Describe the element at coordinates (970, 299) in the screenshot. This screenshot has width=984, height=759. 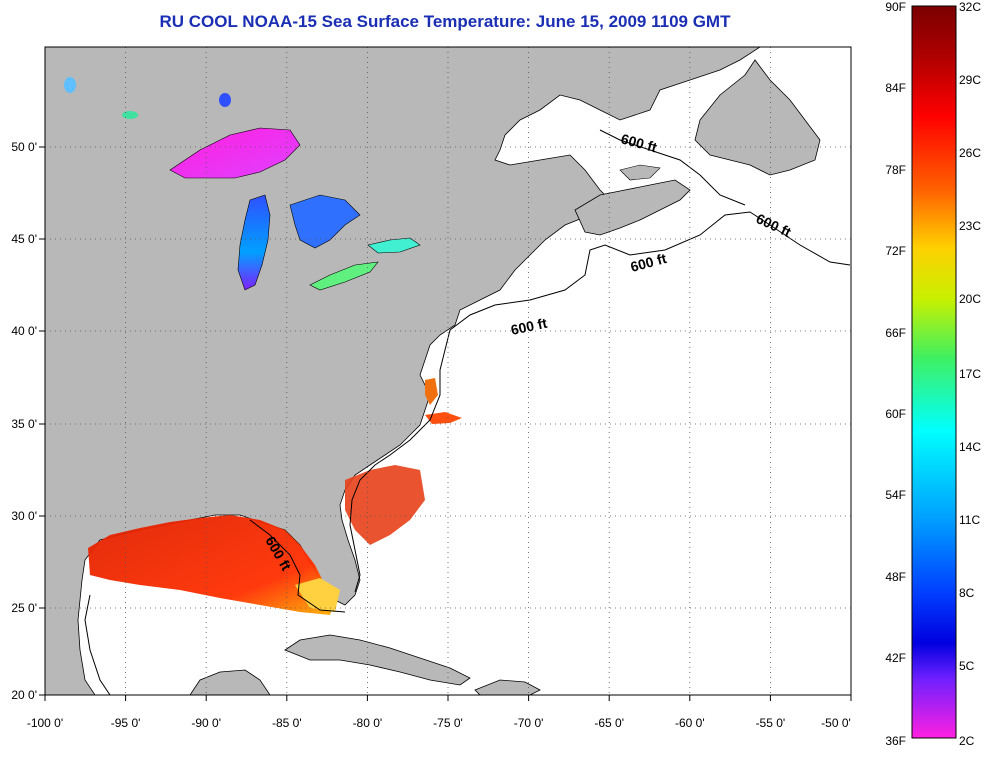
I see `colorbar-c-label: 20C` at that location.